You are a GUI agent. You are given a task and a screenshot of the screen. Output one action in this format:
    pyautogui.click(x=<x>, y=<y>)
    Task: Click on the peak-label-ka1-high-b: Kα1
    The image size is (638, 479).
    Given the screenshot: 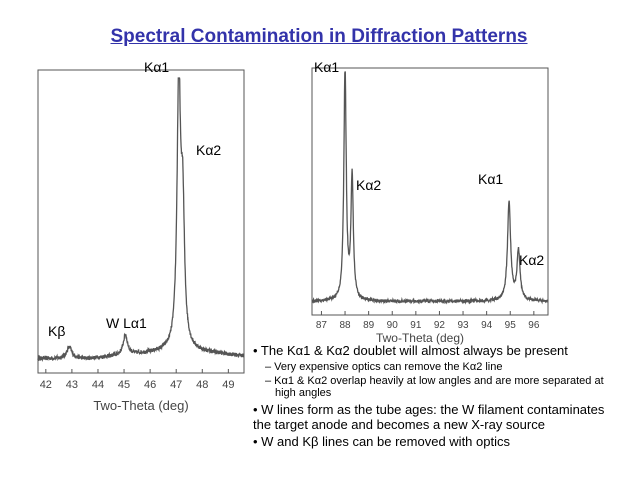 What is the action you would take?
    pyautogui.click(x=490, y=179)
    